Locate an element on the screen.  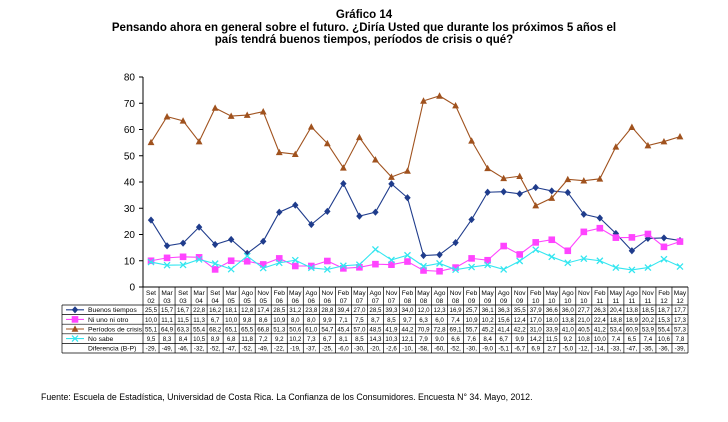
data-label: 34,0 is located at coordinates (407, 310).